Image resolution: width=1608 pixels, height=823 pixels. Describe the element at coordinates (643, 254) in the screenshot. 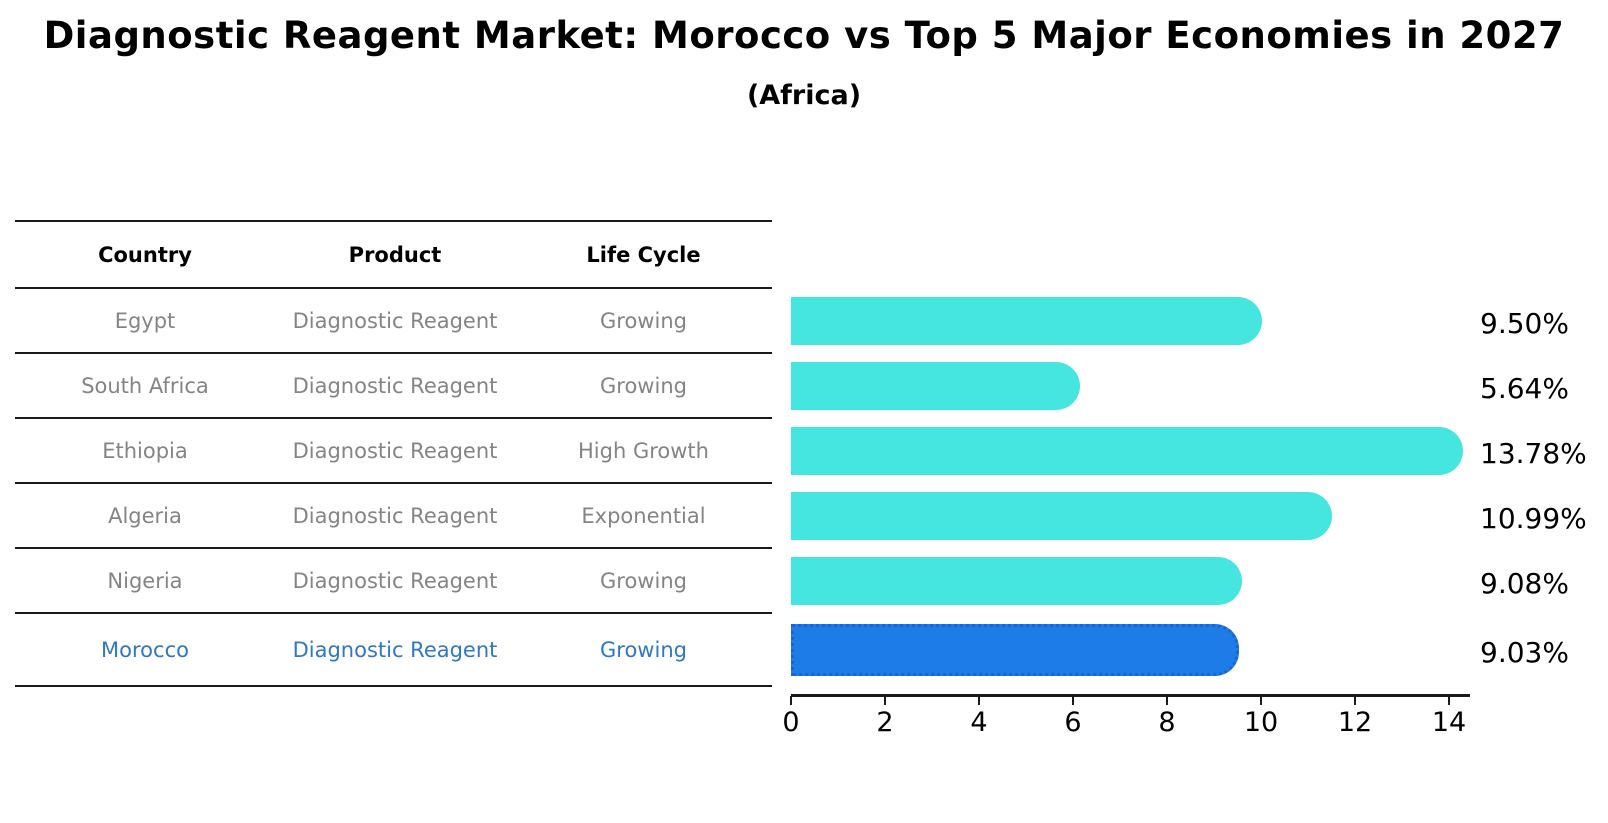

I see `table-header-life-cycle: Life Cycle` at that location.